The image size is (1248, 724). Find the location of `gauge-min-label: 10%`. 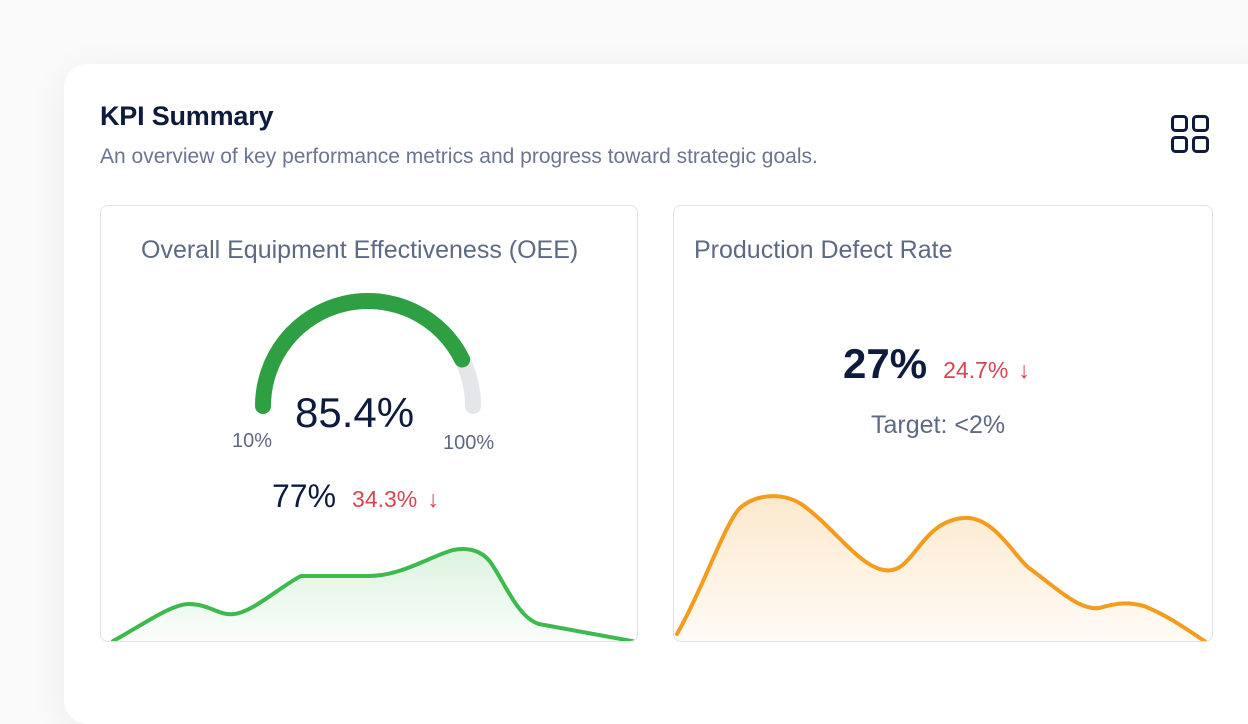

gauge-min-label: 10% is located at coordinates (252, 441).